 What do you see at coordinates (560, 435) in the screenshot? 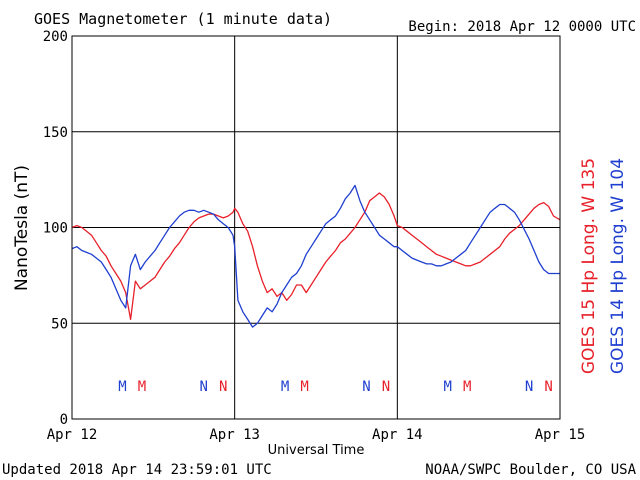
I see `x-tick-label: Apr 15` at bounding box center [560, 435].